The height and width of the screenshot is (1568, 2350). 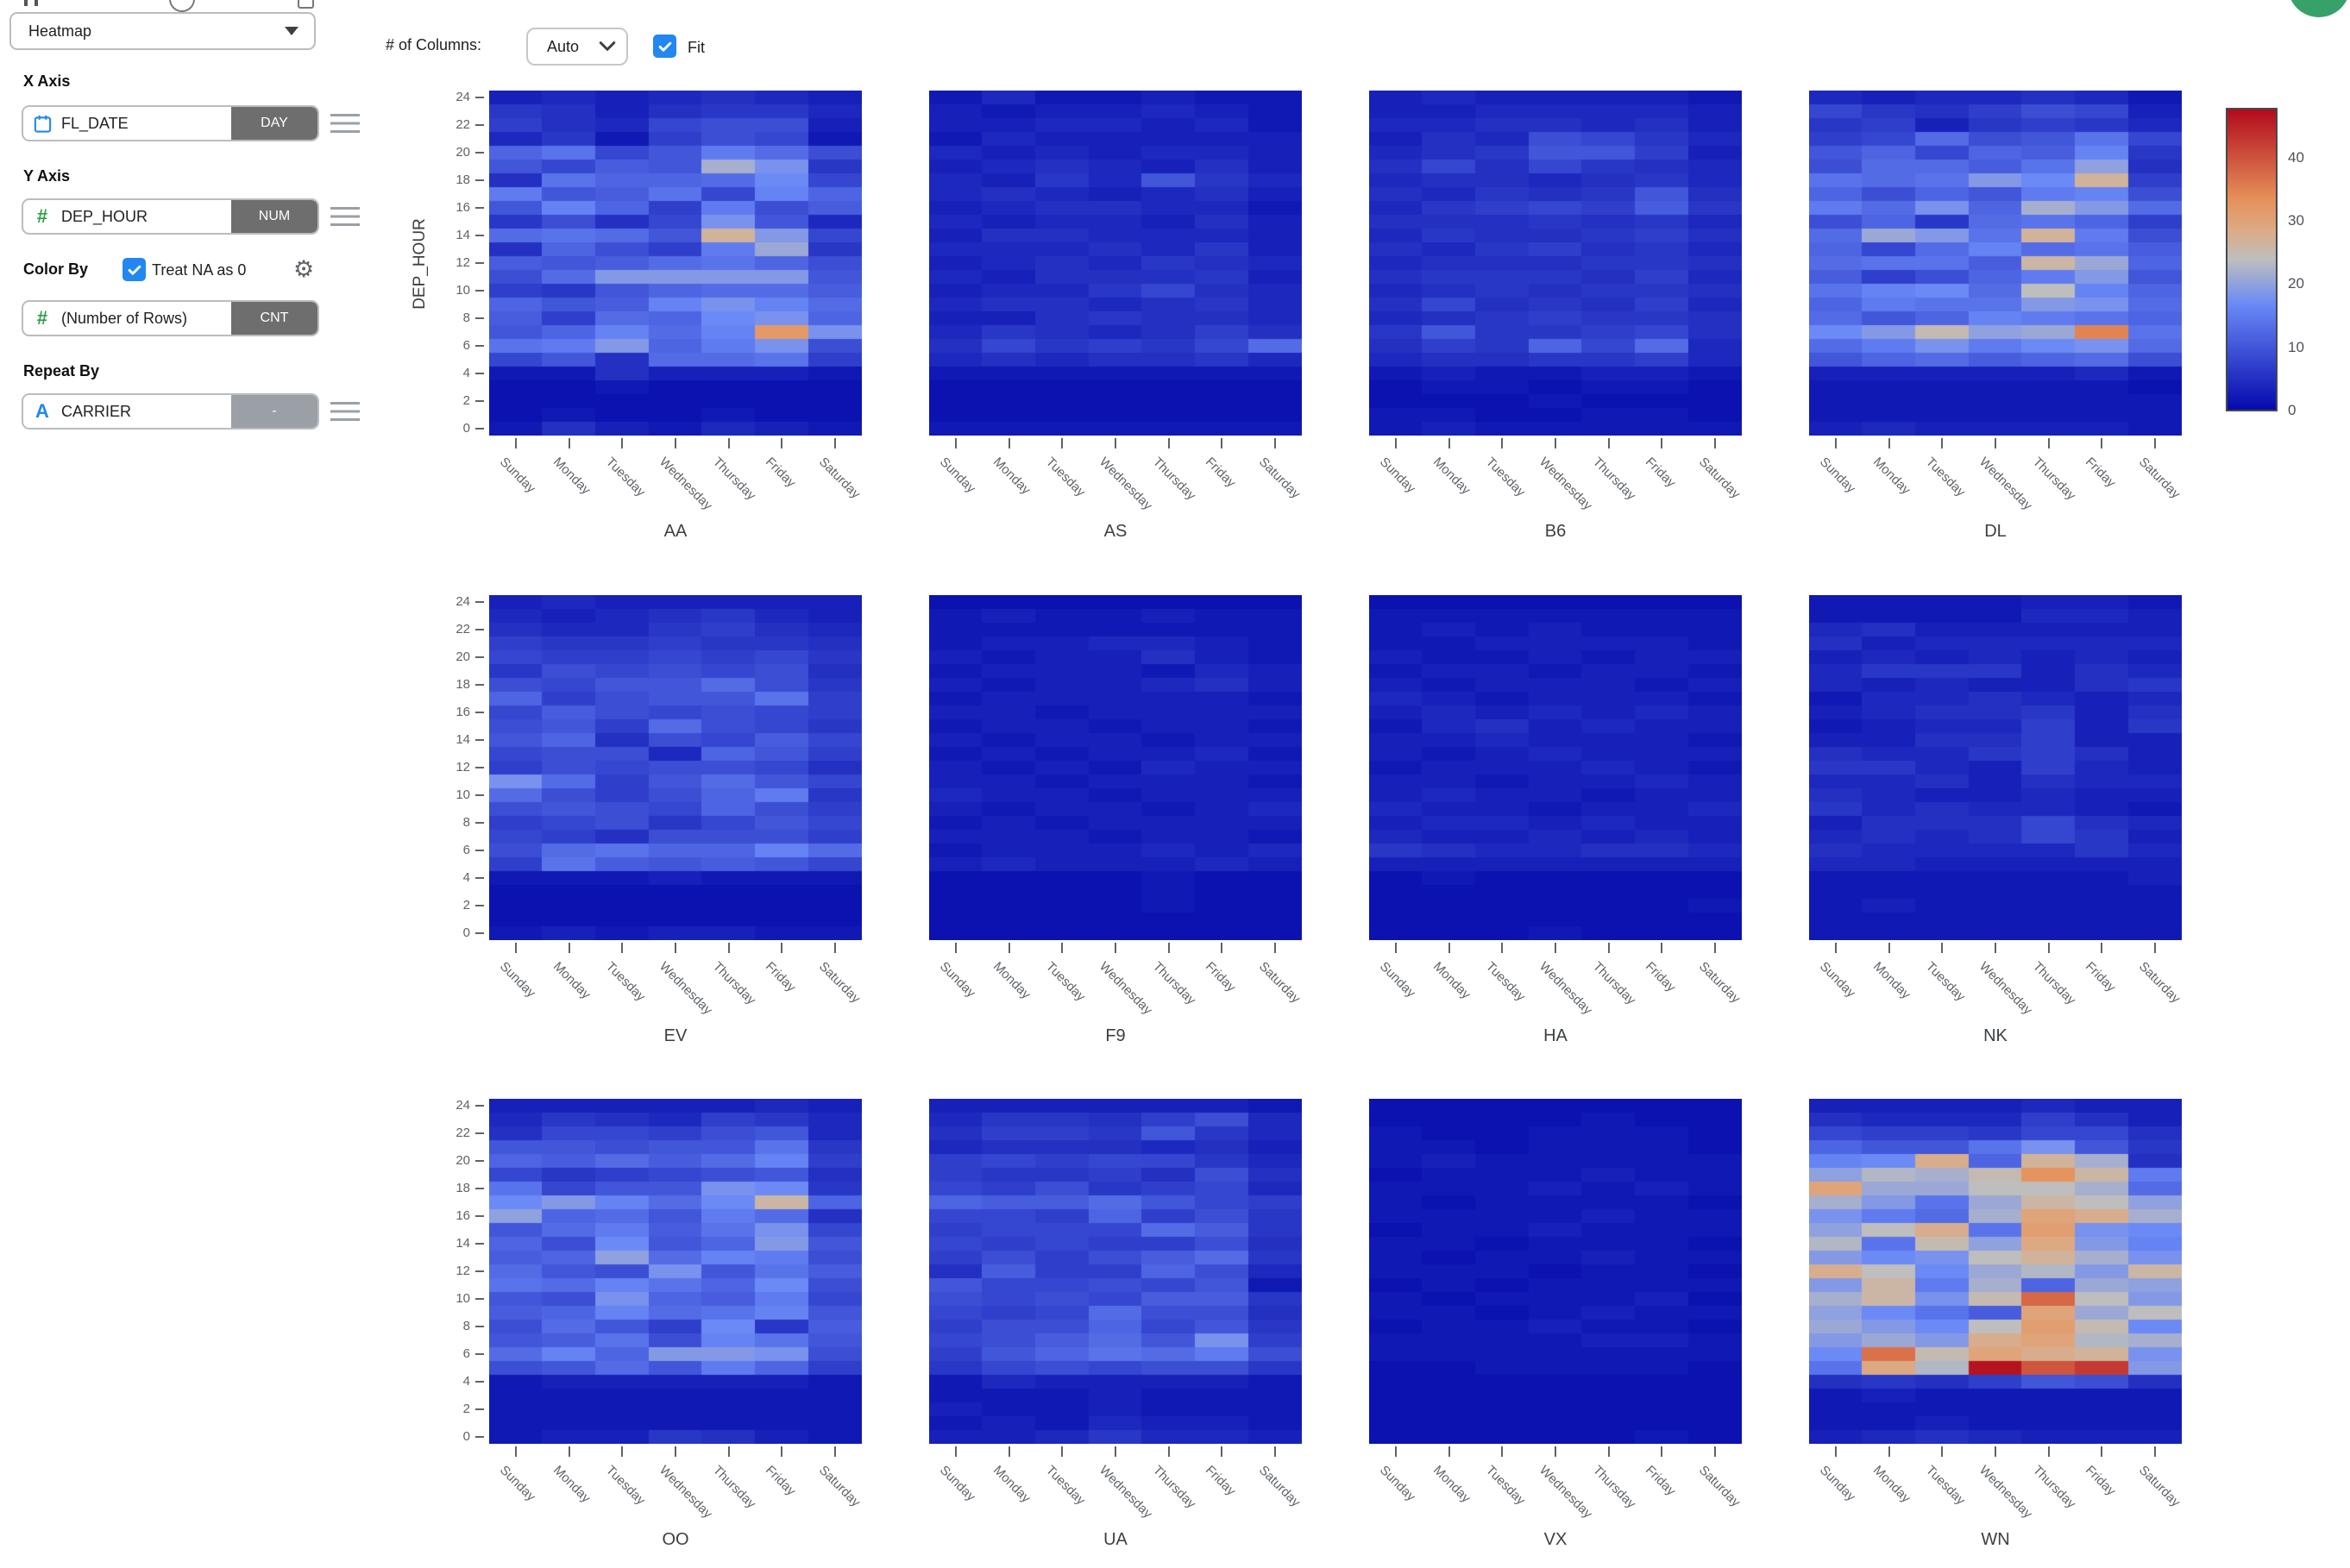 I want to click on heatmap-panel-AA, so click(x=675, y=263).